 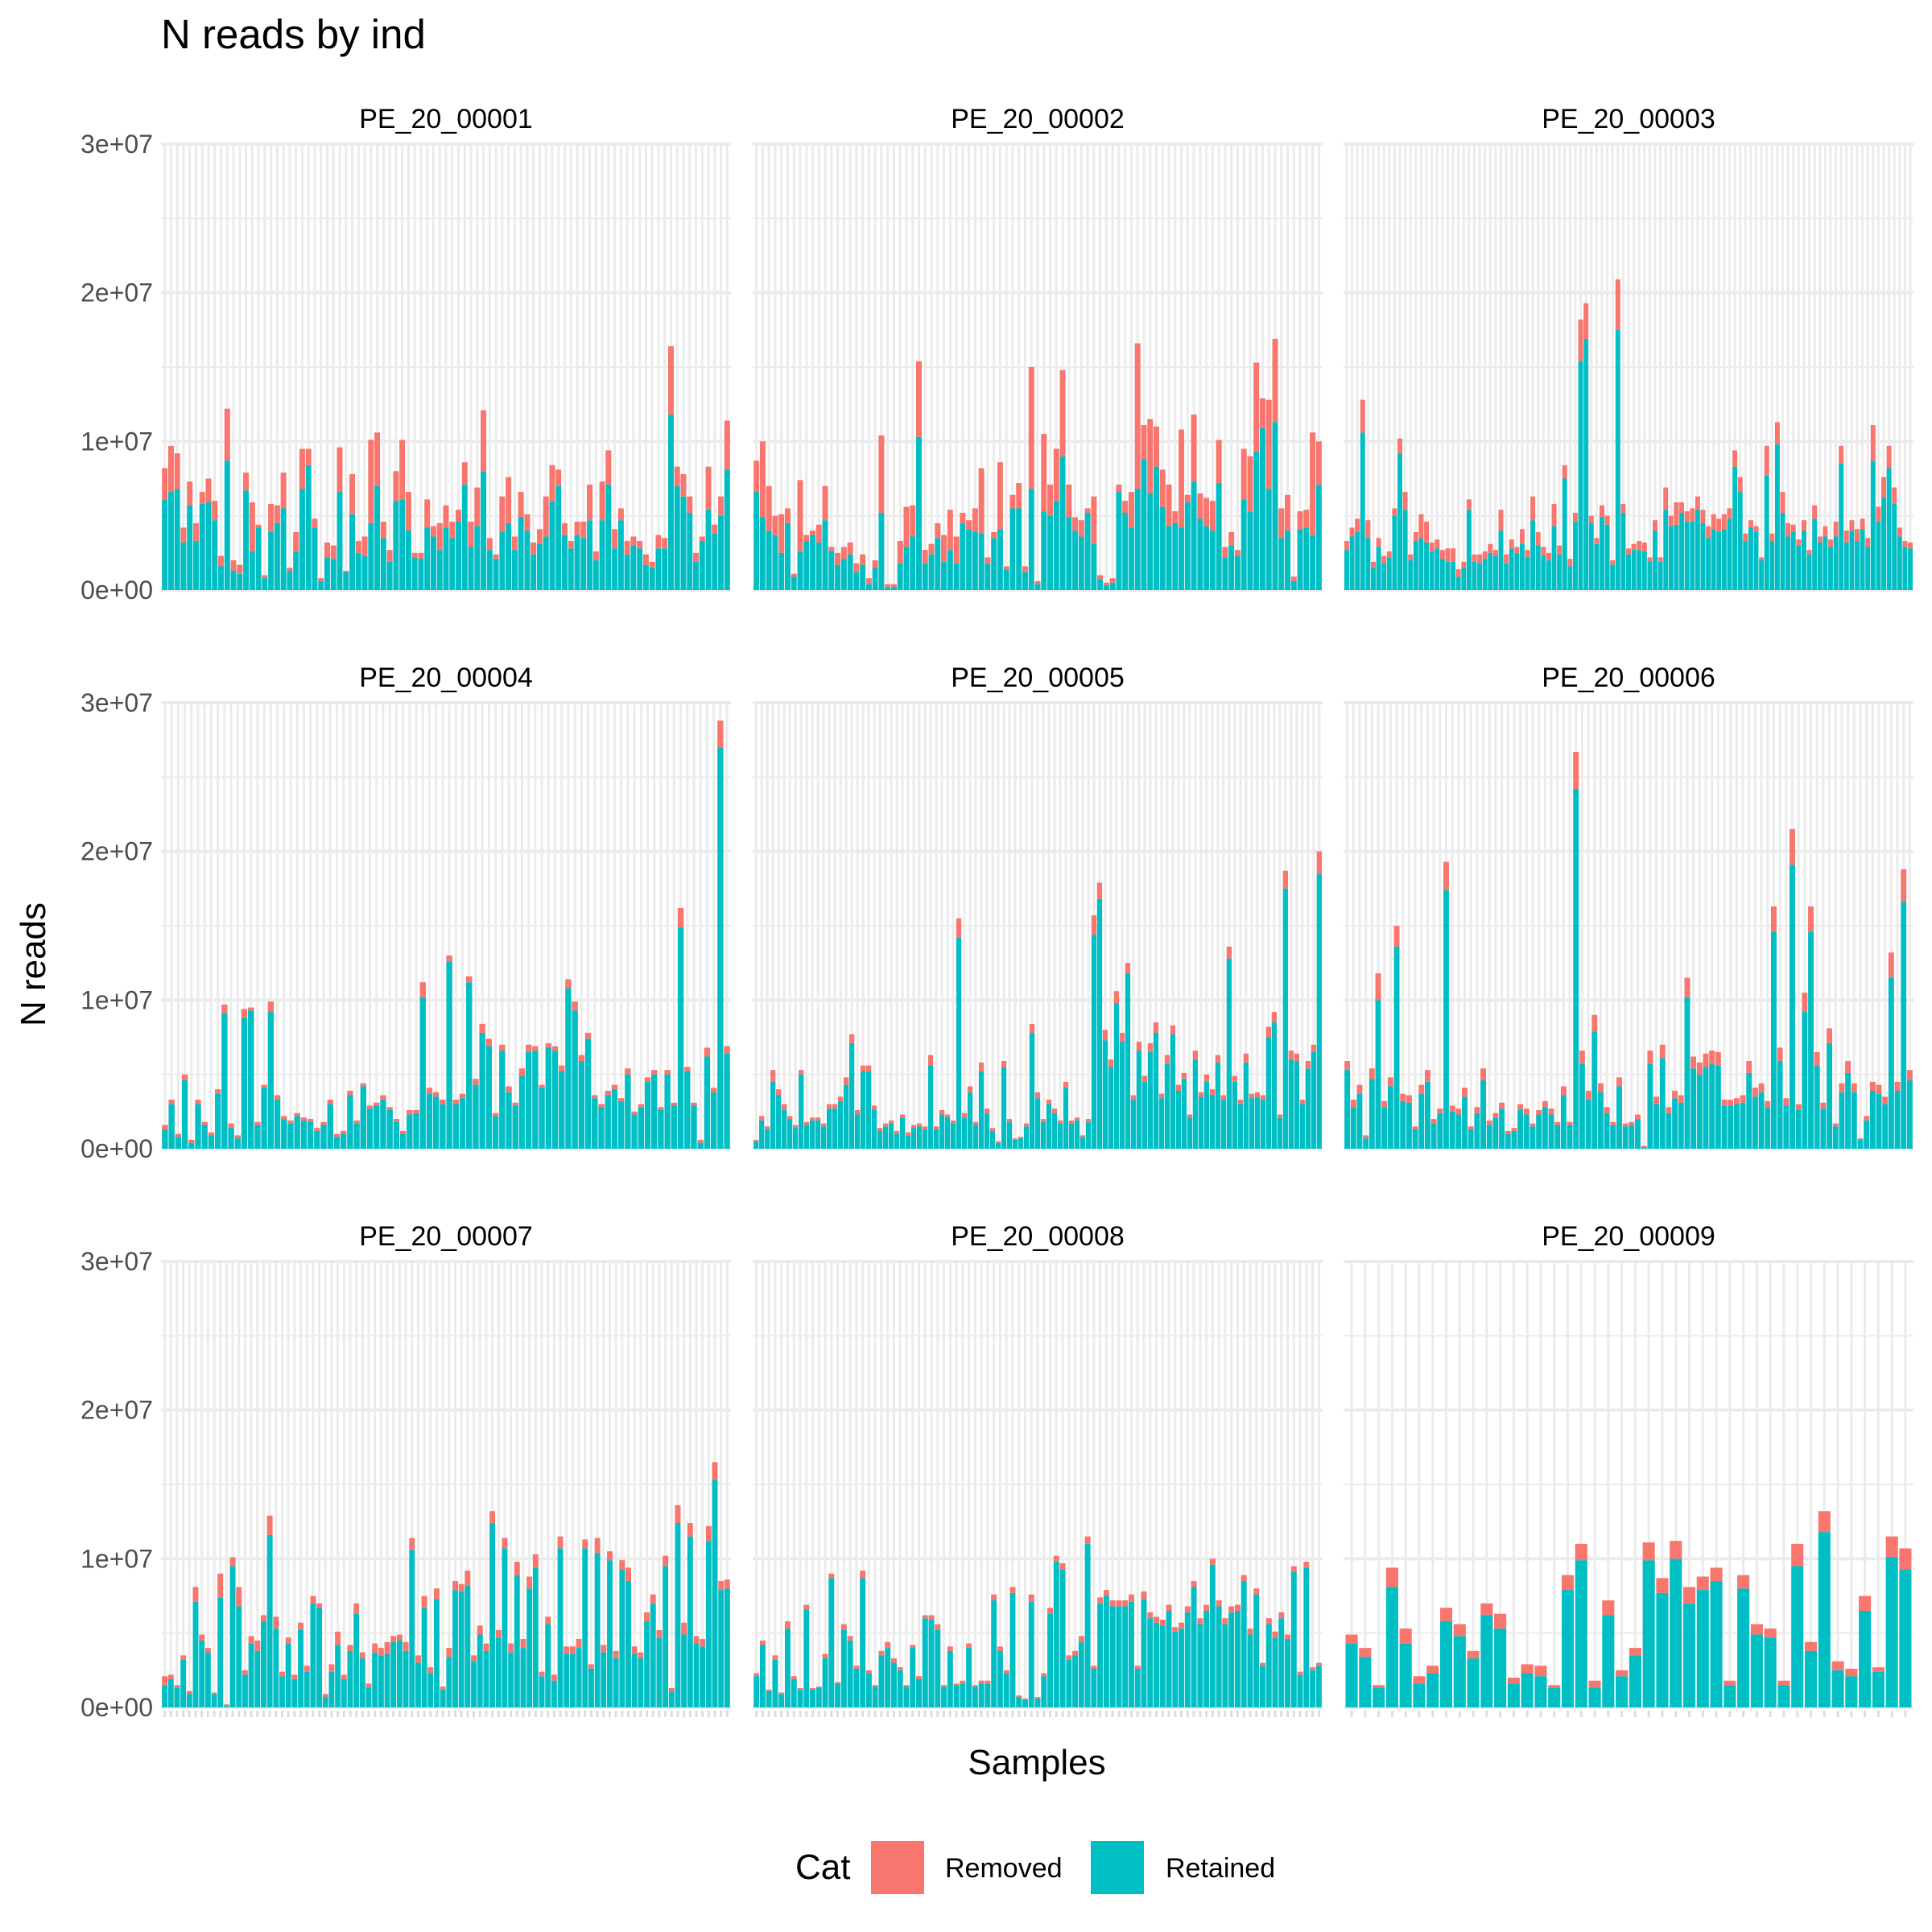 I want to click on chart-title: N reads by ind, so click(x=293, y=34).